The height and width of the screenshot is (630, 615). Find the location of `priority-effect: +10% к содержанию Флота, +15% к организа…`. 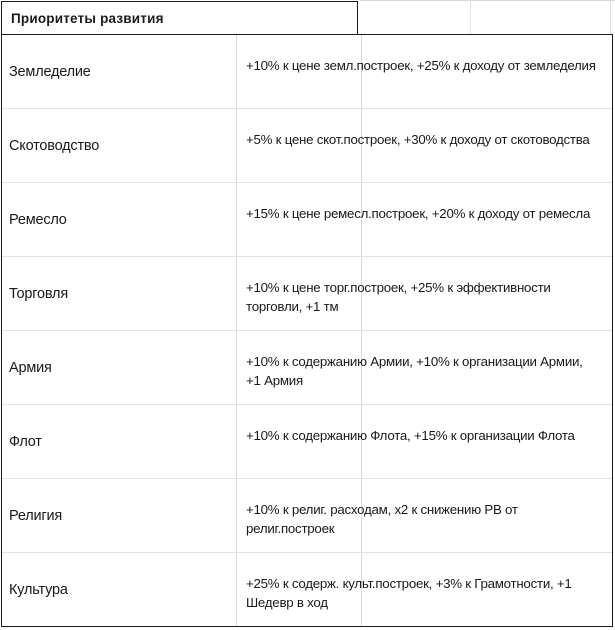

priority-effect: +10% к содержанию Флота, +15% к организа… is located at coordinates (410, 435).